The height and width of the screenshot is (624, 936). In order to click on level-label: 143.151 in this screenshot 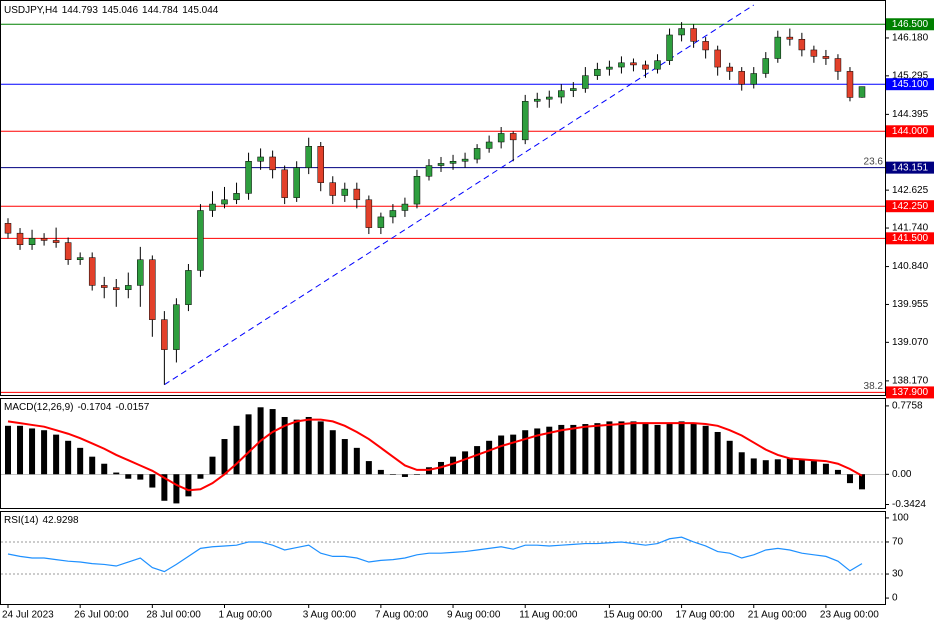, I will do `click(910, 167)`.